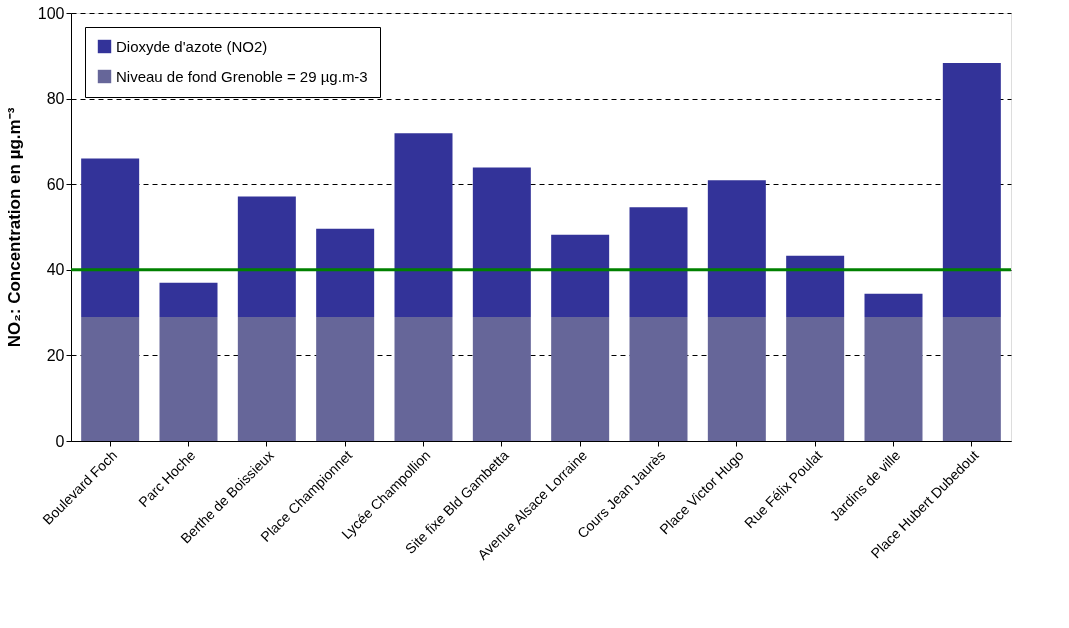 This screenshot has height=628, width=1069. Describe the element at coordinates (192, 46) in the screenshot. I see `legend-label: Dioxyde d'azote (NO2)` at that location.